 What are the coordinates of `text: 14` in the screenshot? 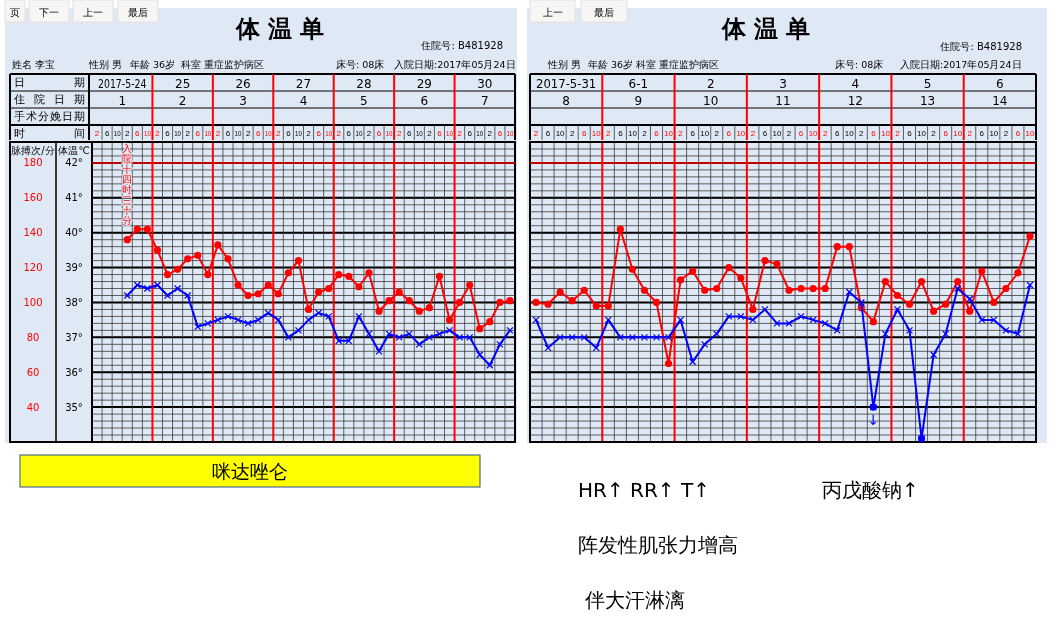 It's located at (1000, 100).